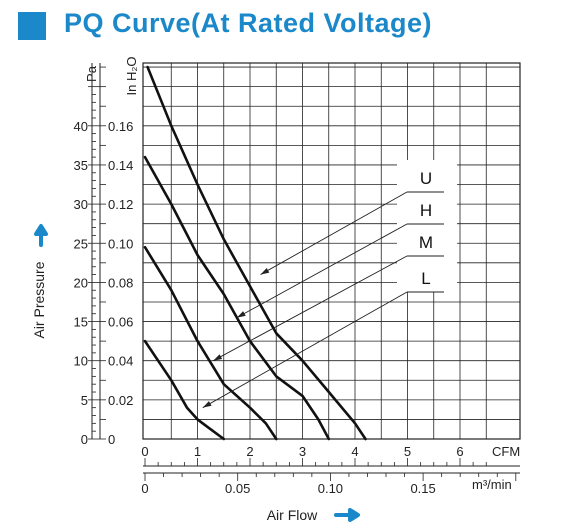 This screenshot has height=528, width=571. I want to click on pa-tick-label: 40, so click(81, 126).